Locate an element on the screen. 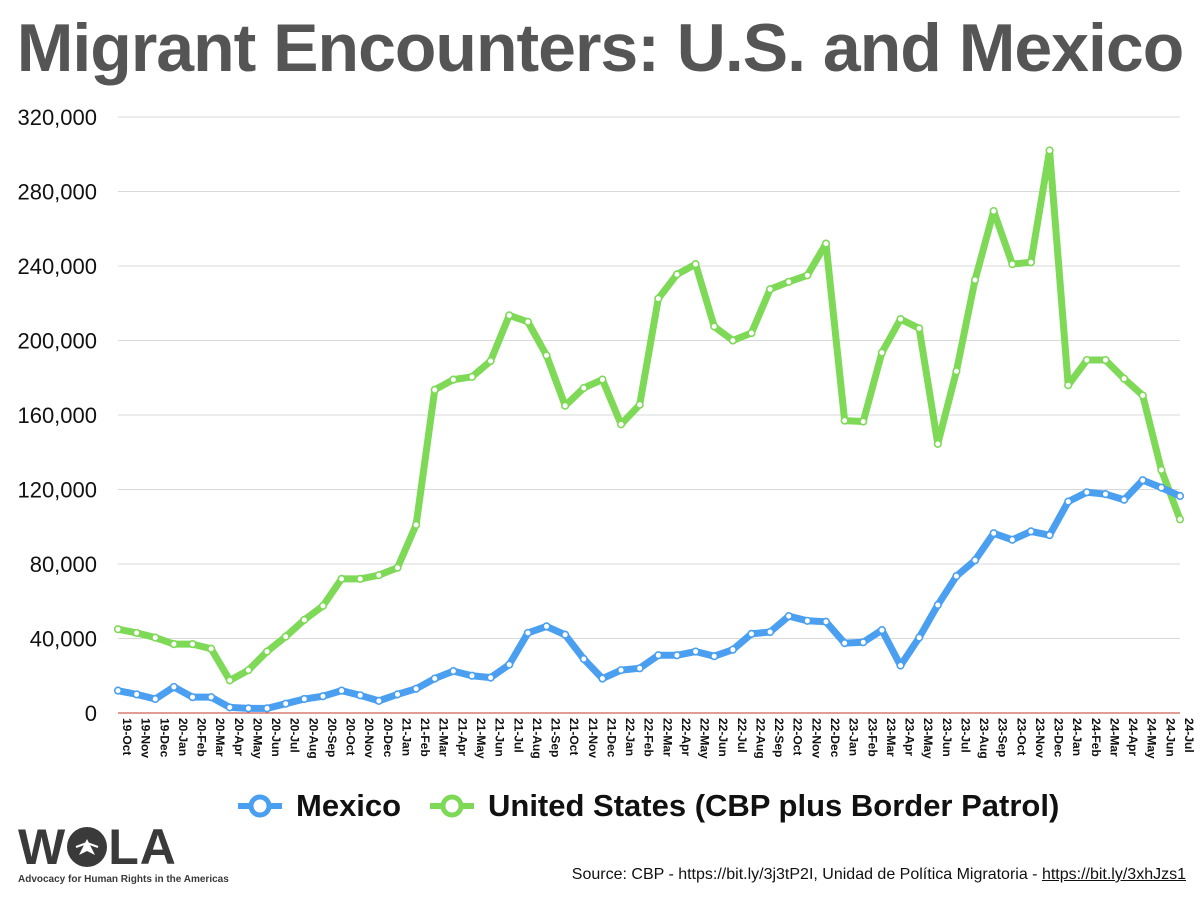 The height and width of the screenshot is (900, 1200). x-tick-label: 23-Mar is located at coordinates (891, 737).